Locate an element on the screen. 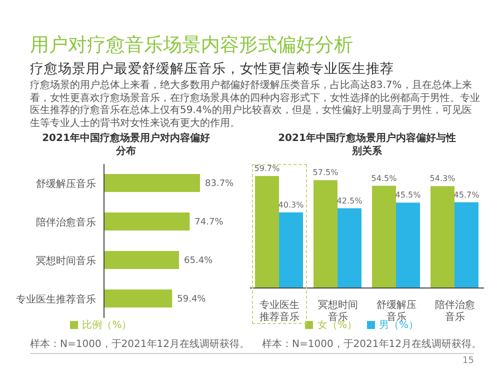  text: 用户对疗愈音乐场景内容形式偏好分析 is located at coordinates (191, 45).